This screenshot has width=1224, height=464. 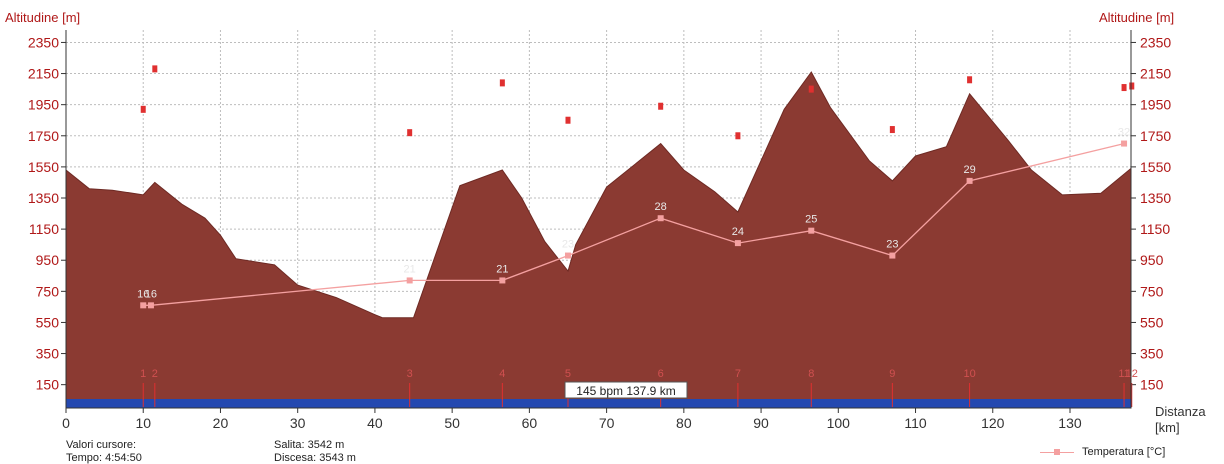 What do you see at coordinates (375, 423) in the screenshot?
I see `x-tick-label: 40` at bounding box center [375, 423].